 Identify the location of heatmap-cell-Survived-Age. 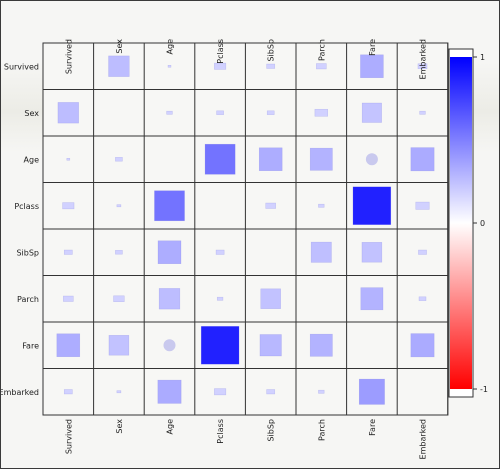
(169, 66).